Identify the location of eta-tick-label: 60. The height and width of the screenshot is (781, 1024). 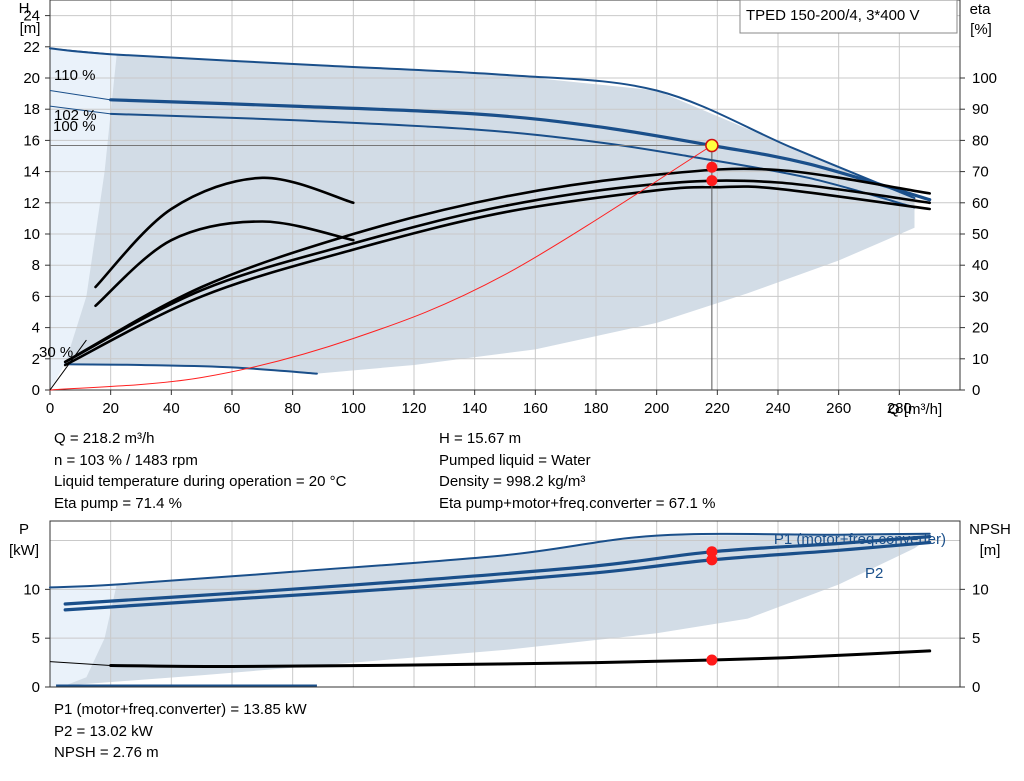
(980, 203).